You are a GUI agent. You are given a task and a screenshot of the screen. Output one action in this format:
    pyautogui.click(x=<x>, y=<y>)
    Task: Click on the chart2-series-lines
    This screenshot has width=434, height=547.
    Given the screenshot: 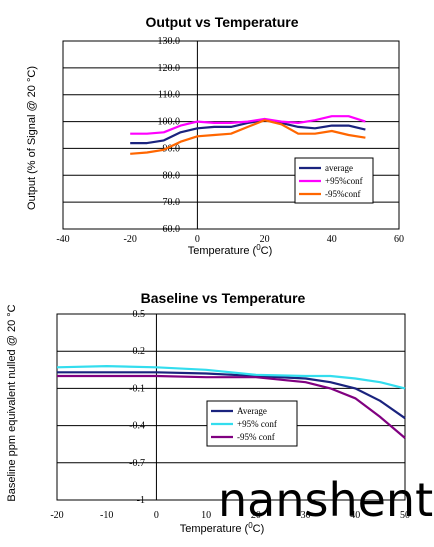 What is the action you would take?
    pyautogui.click(x=231, y=402)
    